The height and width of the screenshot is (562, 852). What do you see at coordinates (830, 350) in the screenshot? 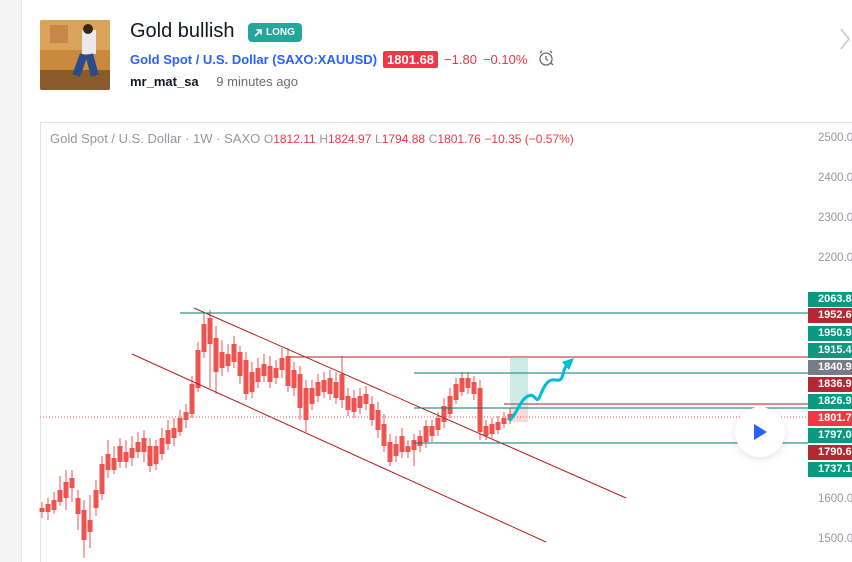
I see `price-tag: 1915.4` at bounding box center [830, 350].